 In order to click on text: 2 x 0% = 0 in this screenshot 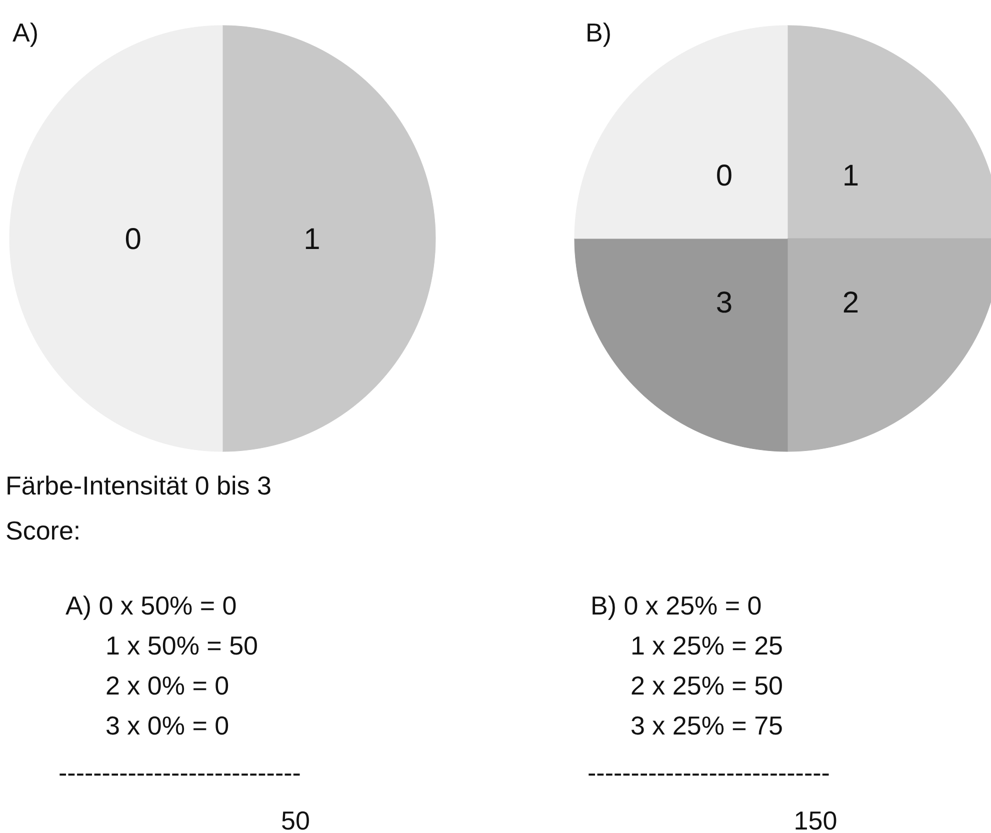, I will do `click(168, 685)`.